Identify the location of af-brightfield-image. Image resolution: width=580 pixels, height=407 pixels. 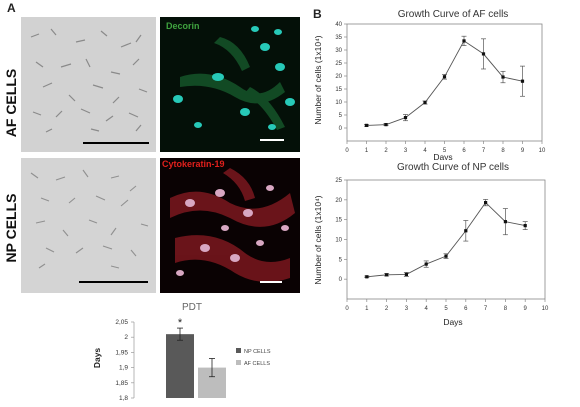
(88, 84).